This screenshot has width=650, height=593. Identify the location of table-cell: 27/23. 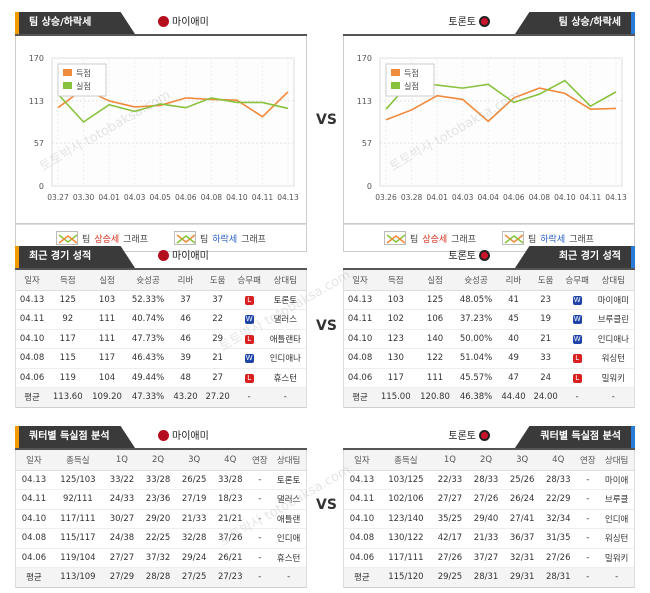
(230, 577).